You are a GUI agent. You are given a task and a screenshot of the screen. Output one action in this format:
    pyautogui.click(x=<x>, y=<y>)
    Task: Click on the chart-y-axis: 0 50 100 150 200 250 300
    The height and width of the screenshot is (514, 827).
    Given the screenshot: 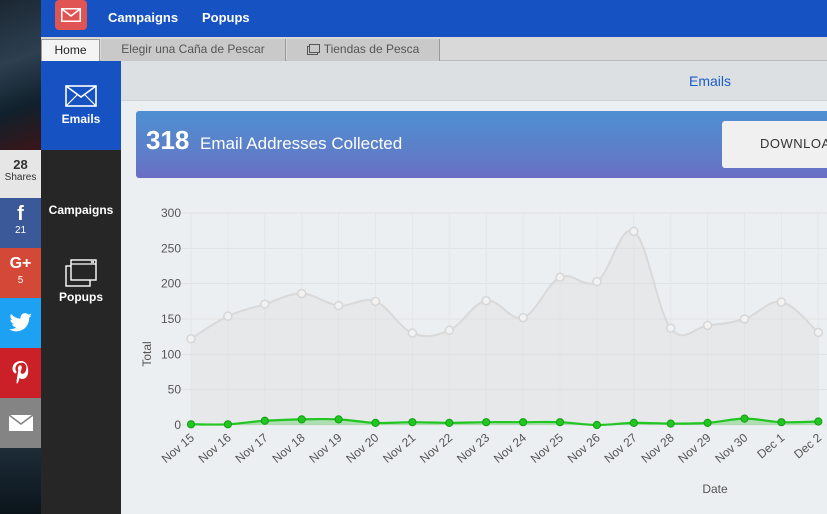 What is the action you would take?
    pyautogui.click(x=171, y=319)
    